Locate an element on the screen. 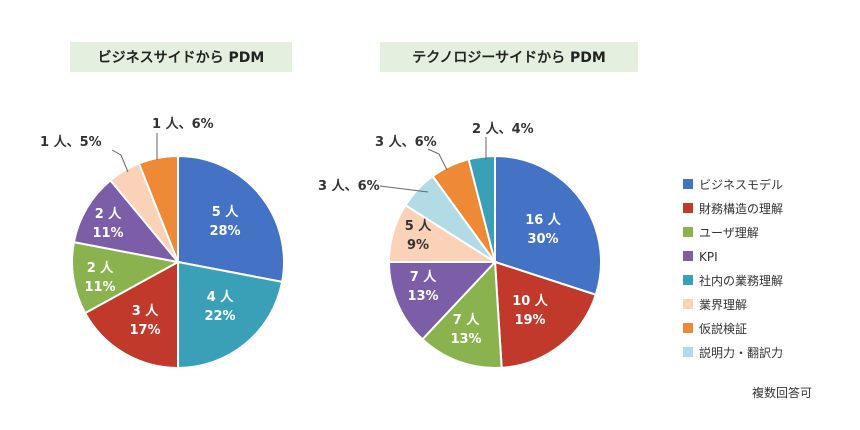 The height and width of the screenshot is (430, 860). legend-swatch-business-model is located at coordinates (688, 184).